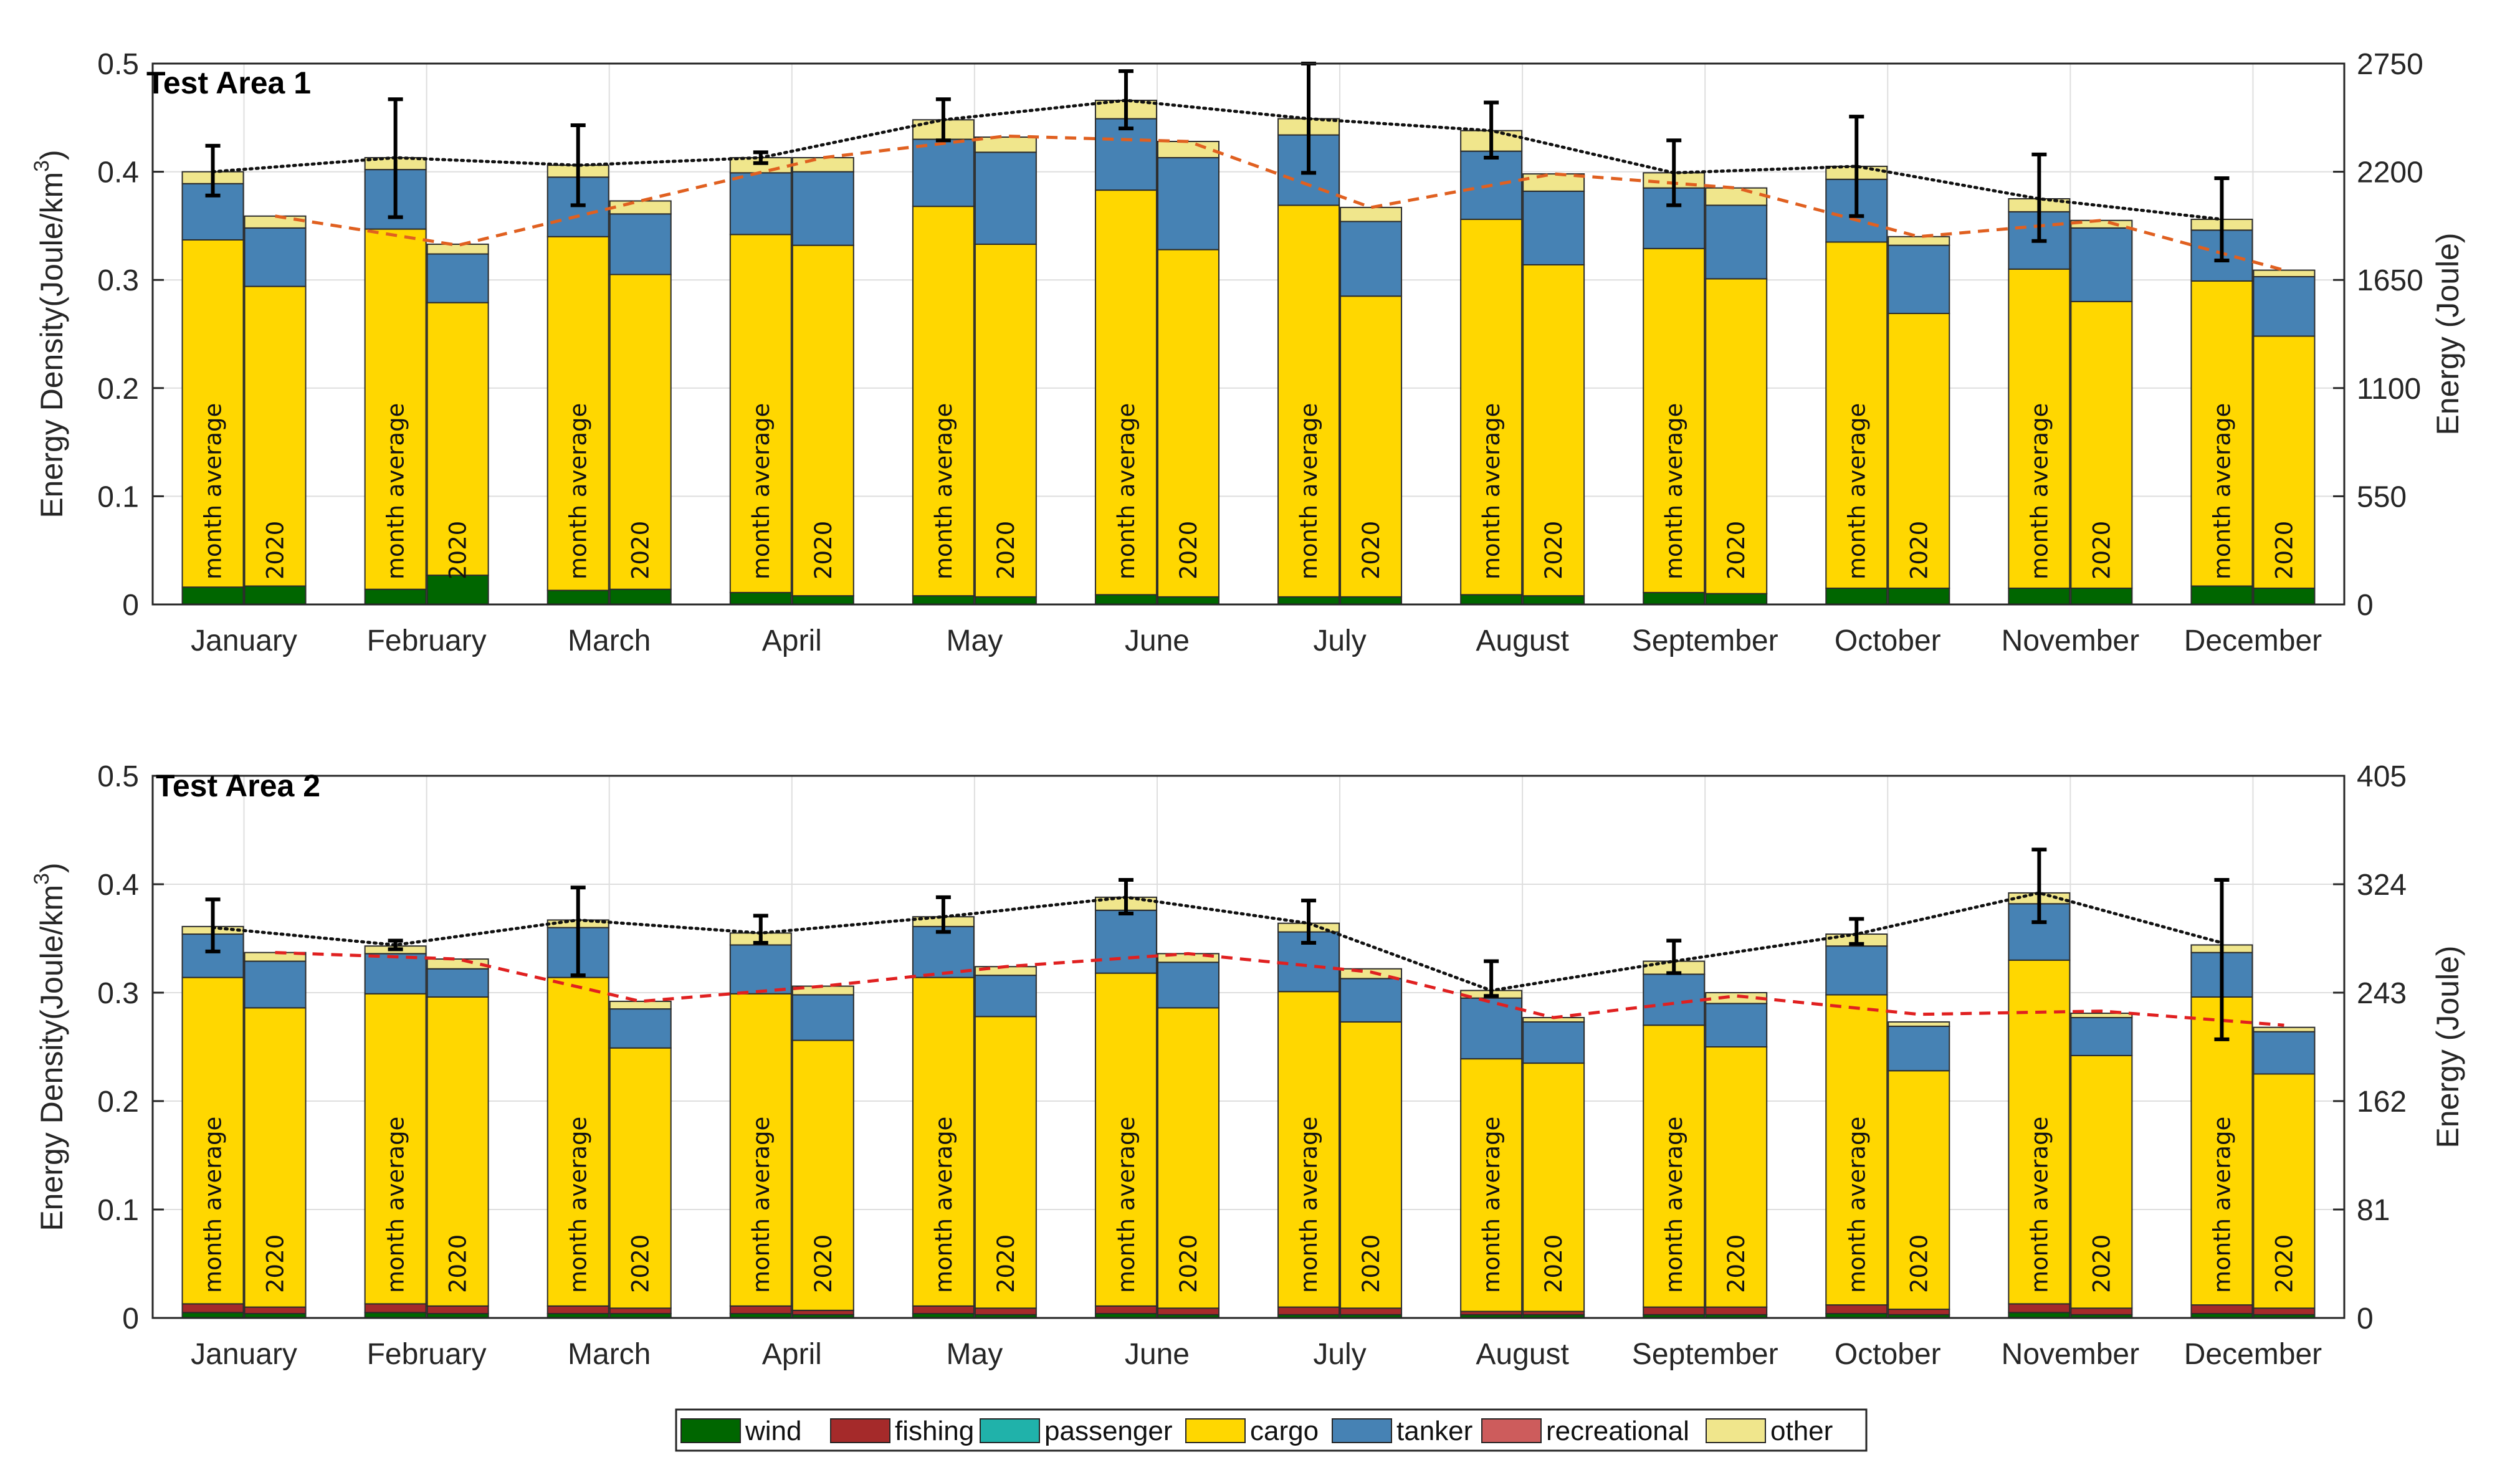 The width and height of the screenshot is (2520, 1465). What do you see at coordinates (1888, 640) in the screenshot?
I see `x-tick-label: October` at bounding box center [1888, 640].